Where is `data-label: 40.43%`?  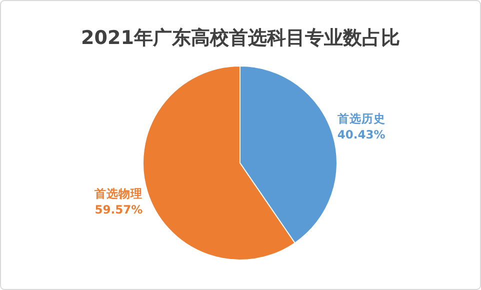
data-label: 40.43% is located at coordinates (361, 134).